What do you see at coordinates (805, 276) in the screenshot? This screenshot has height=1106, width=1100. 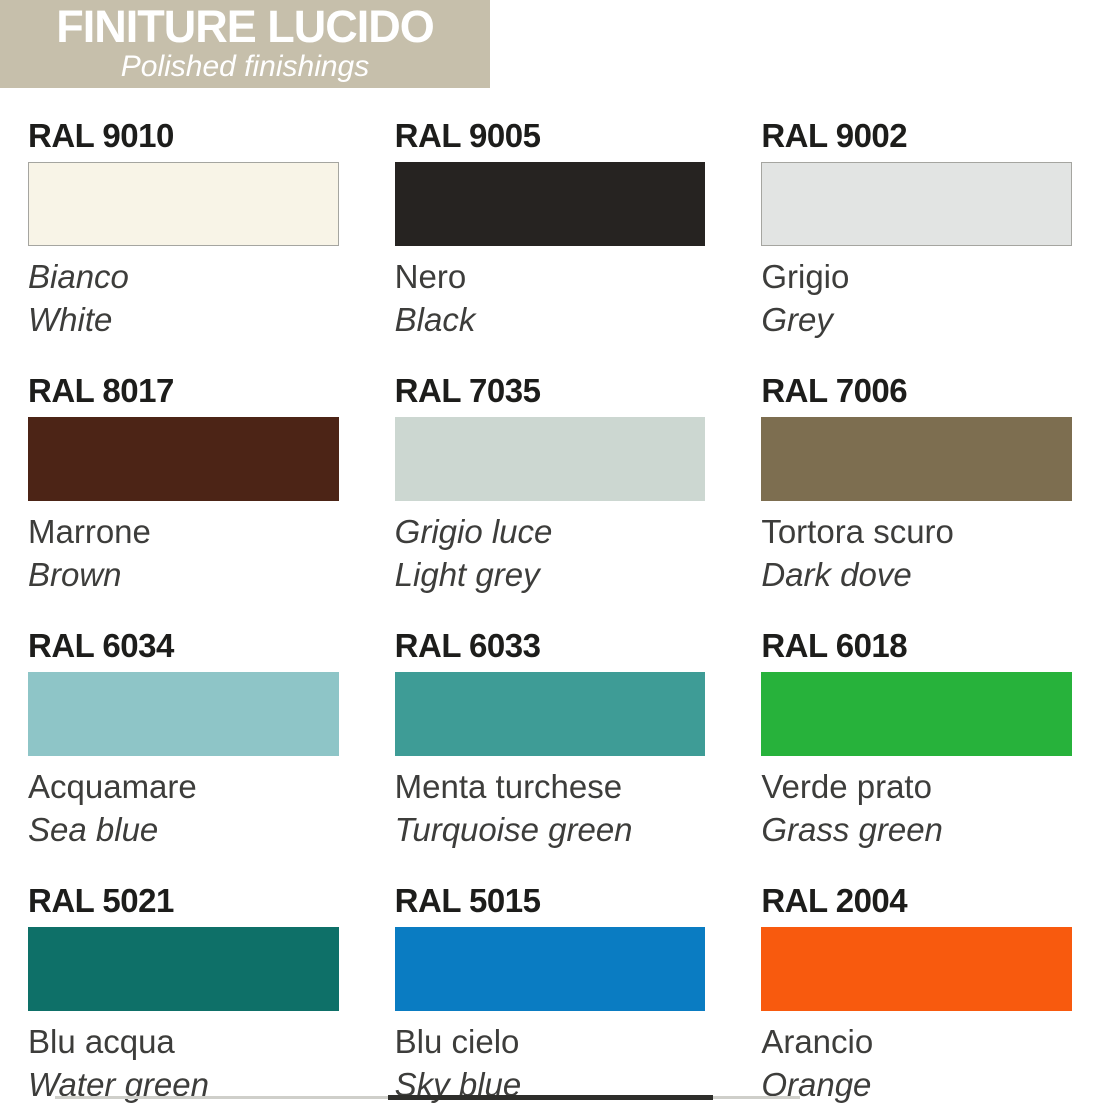 I see `color-name-italian: Grigio` at bounding box center [805, 276].